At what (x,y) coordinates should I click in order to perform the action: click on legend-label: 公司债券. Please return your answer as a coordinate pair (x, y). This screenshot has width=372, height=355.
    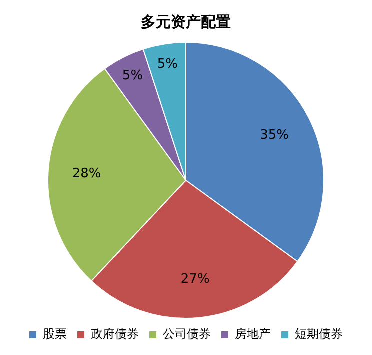
    Looking at the image, I should click on (187, 334).